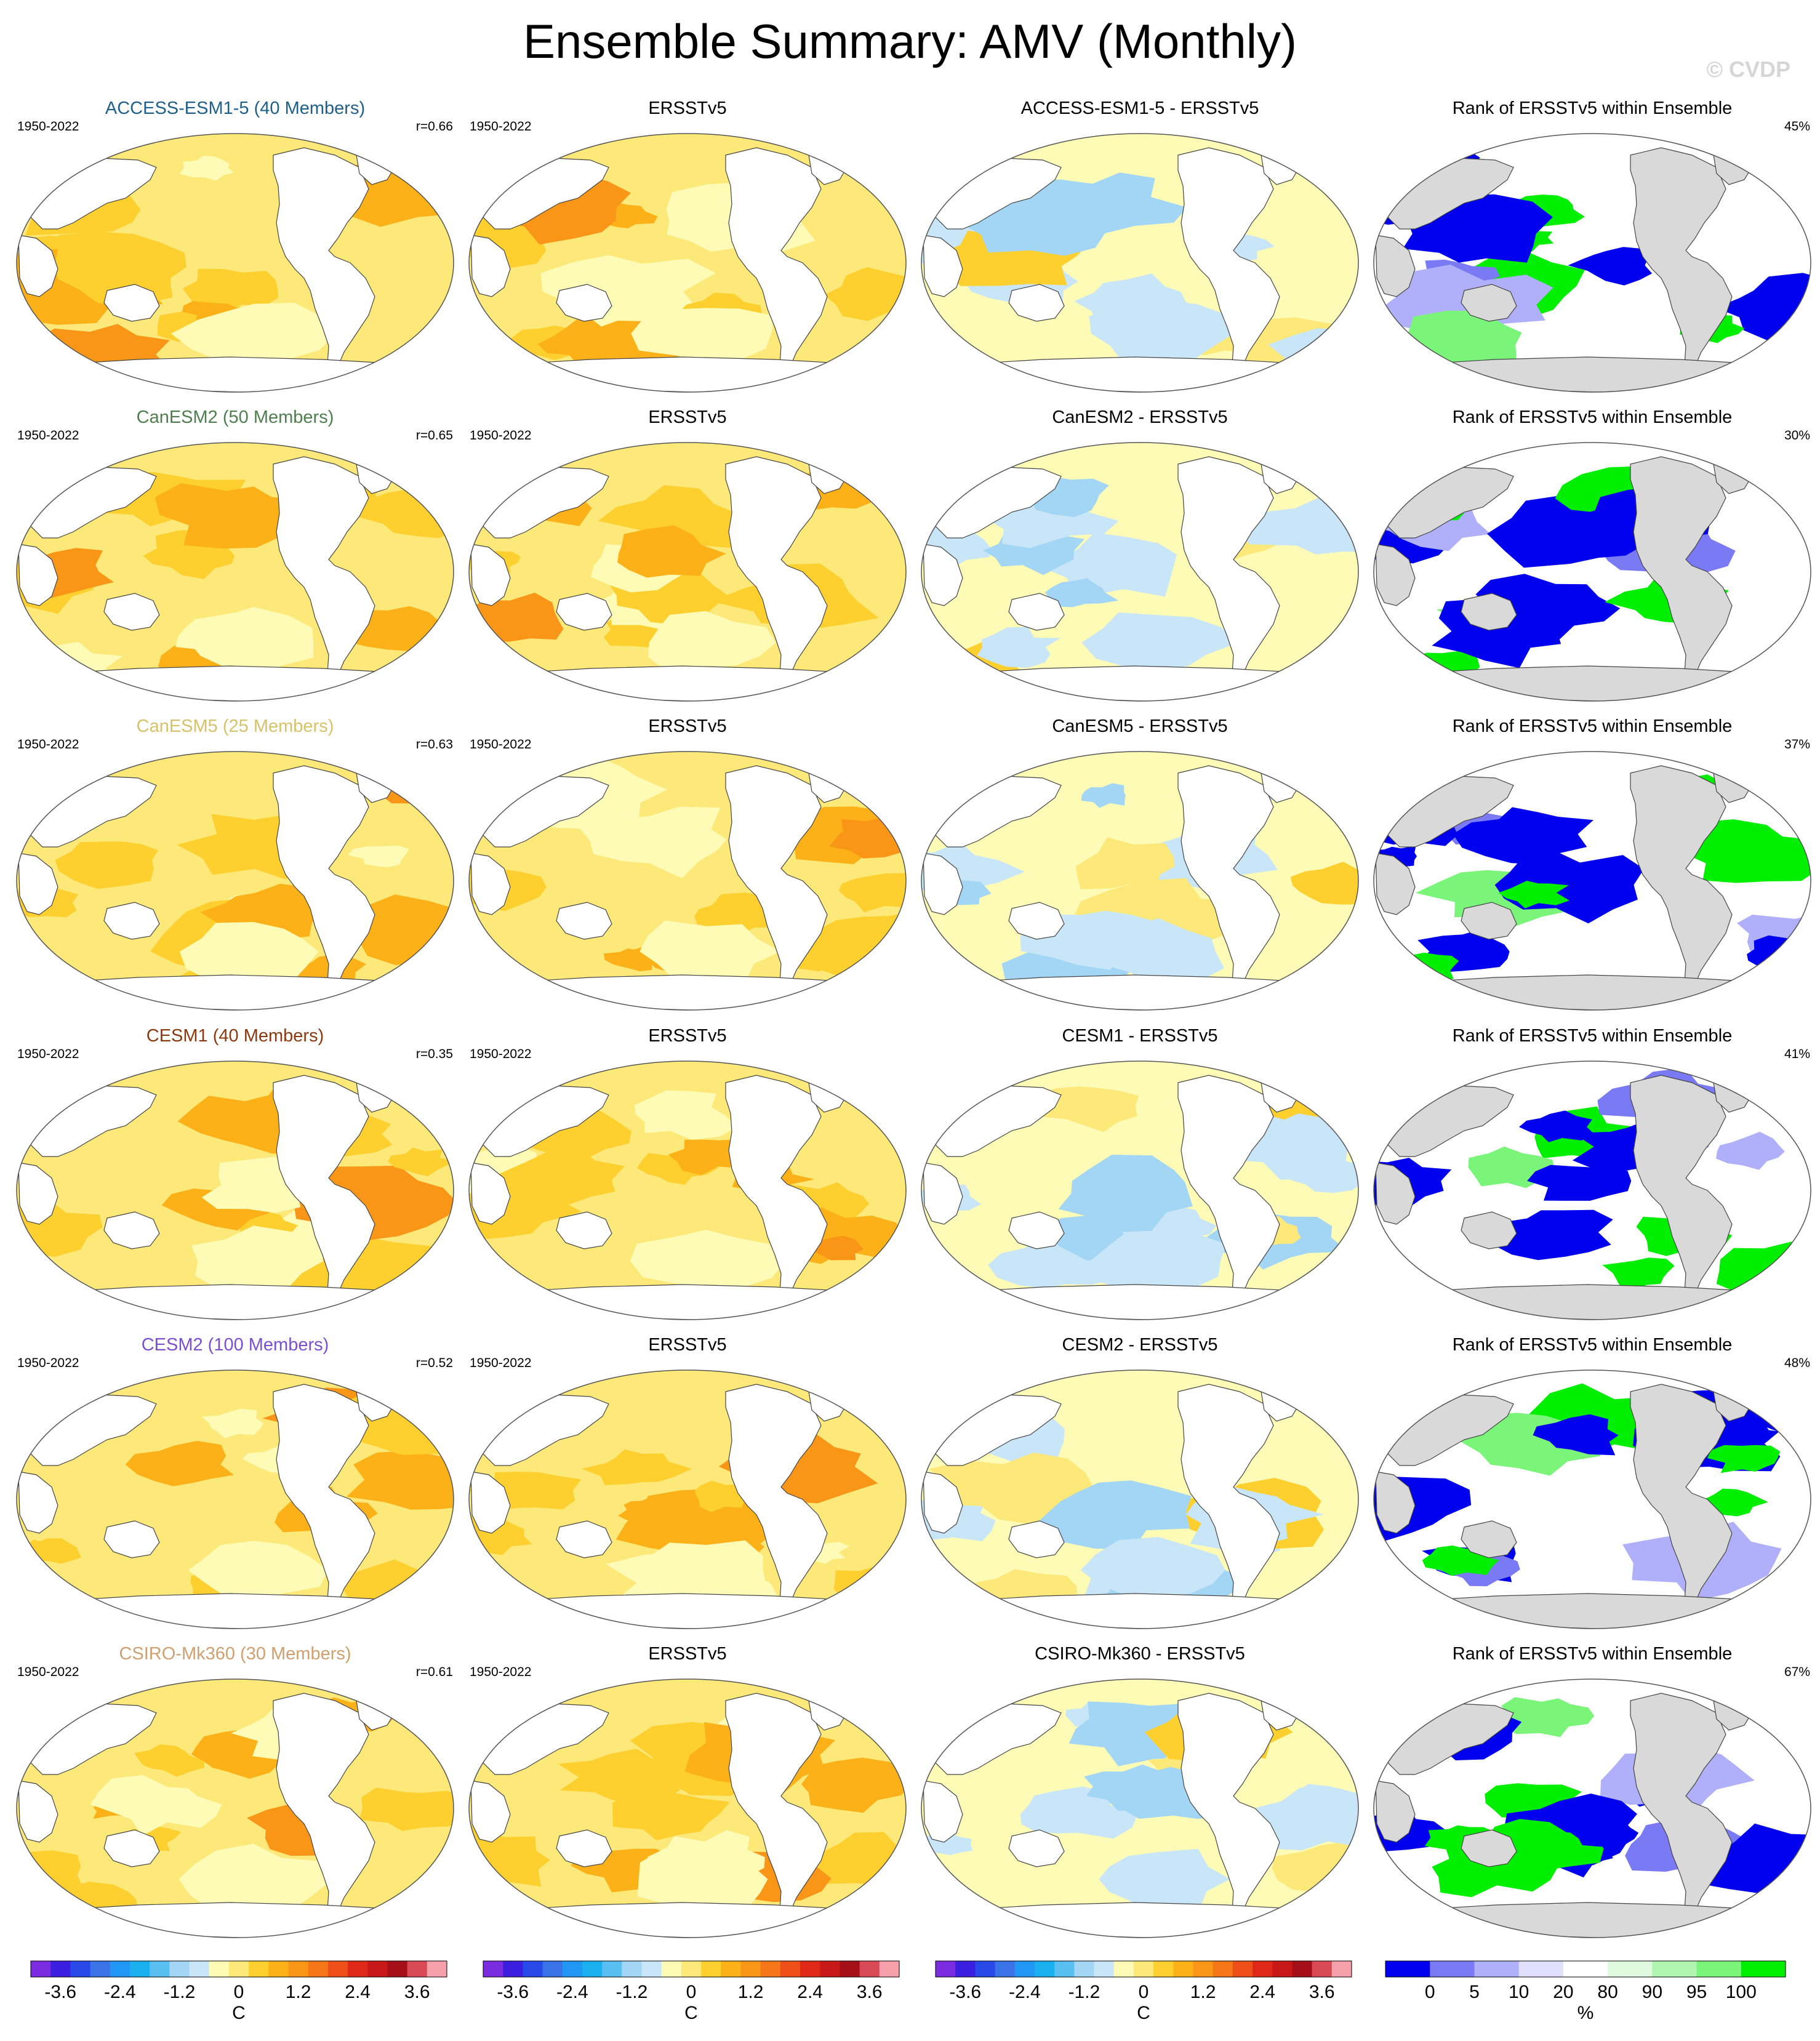  What do you see at coordinates (1592, 1345) in the screenshot?
I see `panel-title: Rank of ERSSTv5 within Ensemble` at bounding box center [1592, 1345].